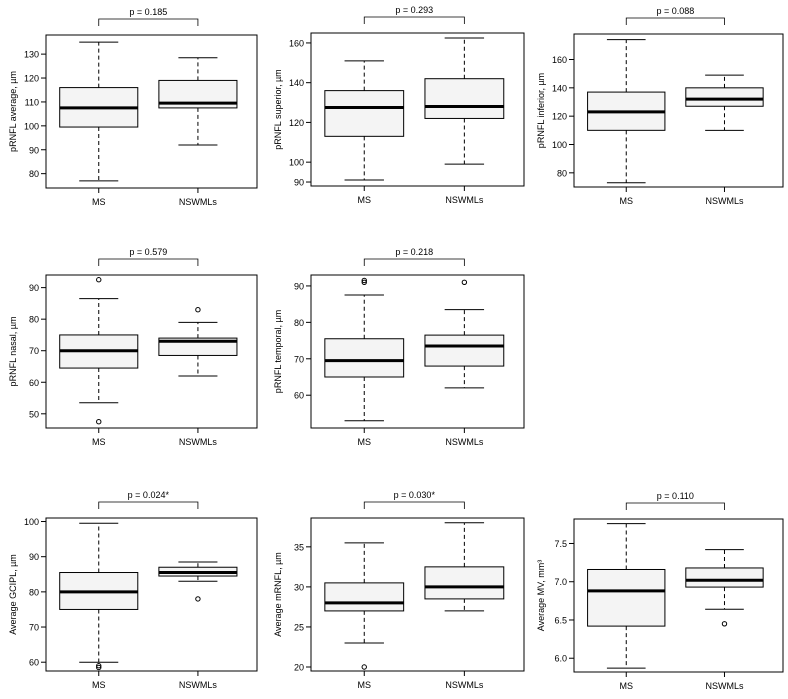 This screenshot has height=699, width=788. Describe the element at coordinates (278, 351) in the screenshot. I see `y-axis-label: pRNFL temporal, µm` at that location.